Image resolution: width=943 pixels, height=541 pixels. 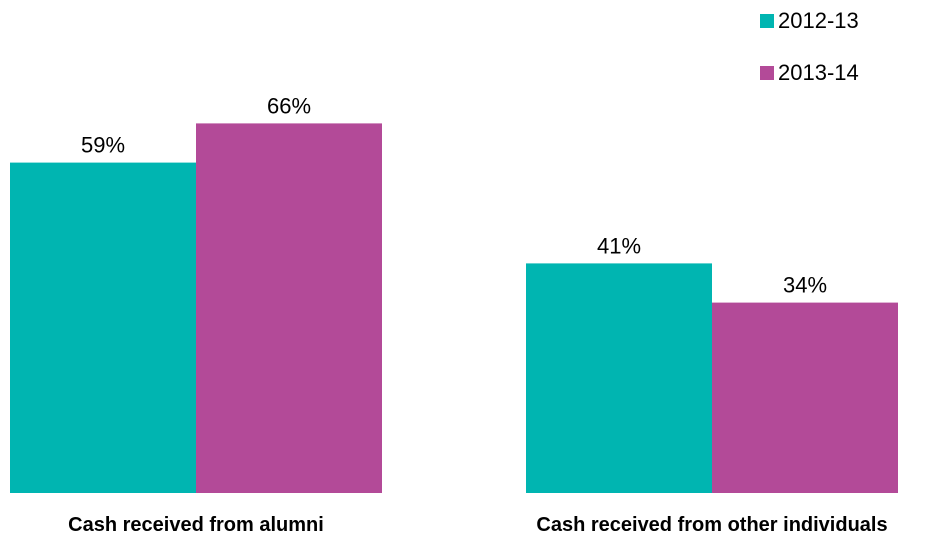 What do you see at coordinates (196, 525) in the screenshot?
I see `category-label: Cash received from alumni` at bounding box center [196, 525].